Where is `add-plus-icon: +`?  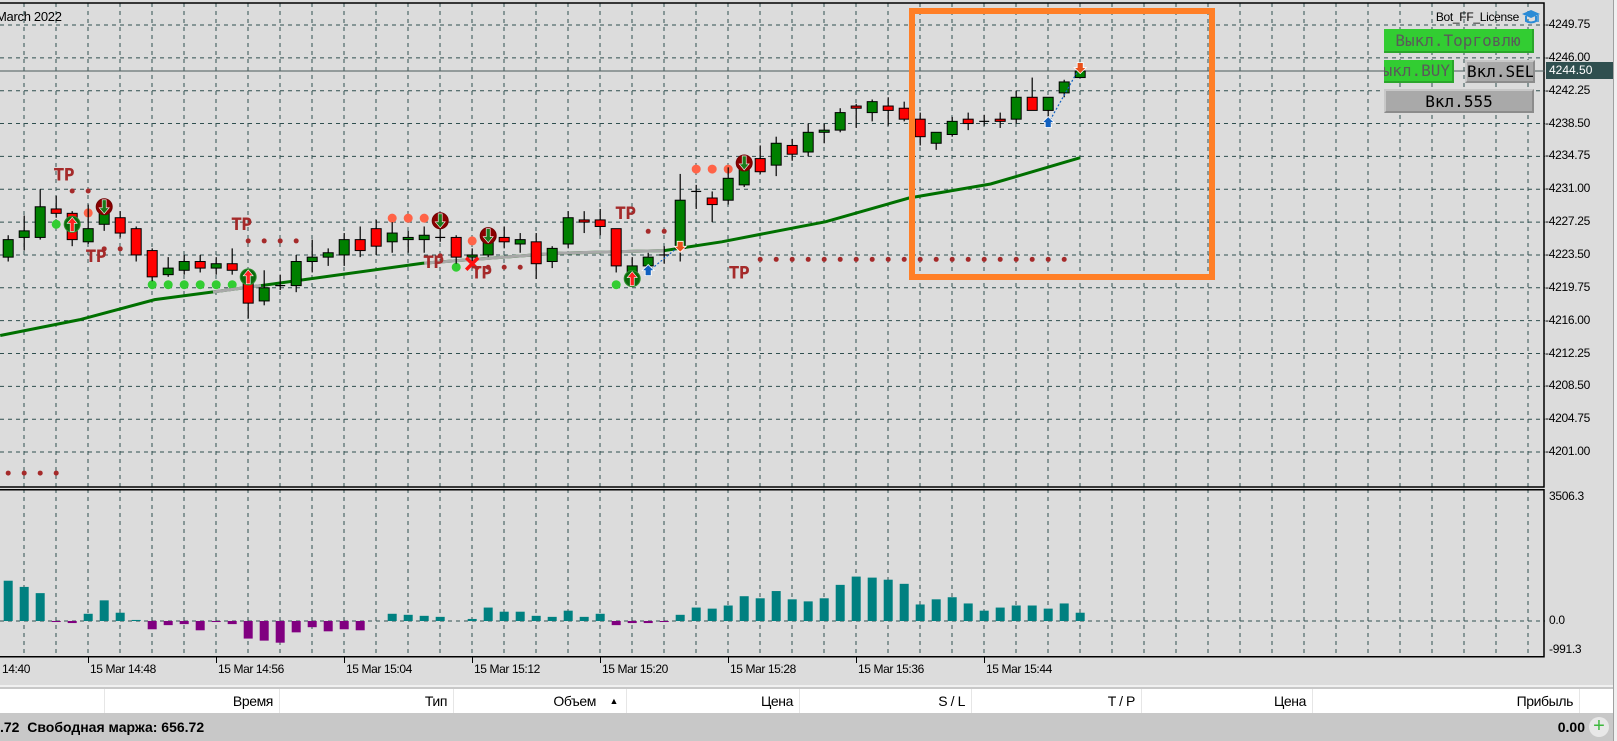 add-plus-icon: + is located at coordinates (1599, 726).